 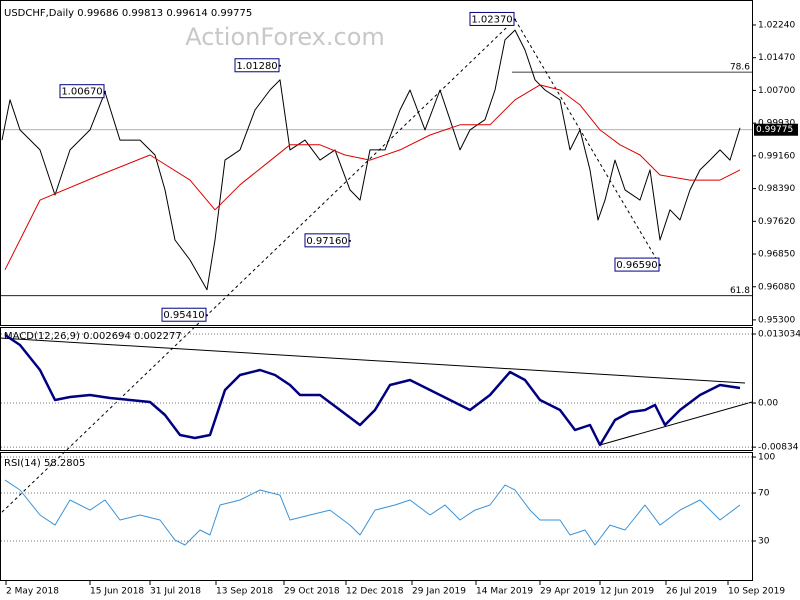 I want to click on x-tick-label: 26 Jul 2019, so click(x=691, y=592).